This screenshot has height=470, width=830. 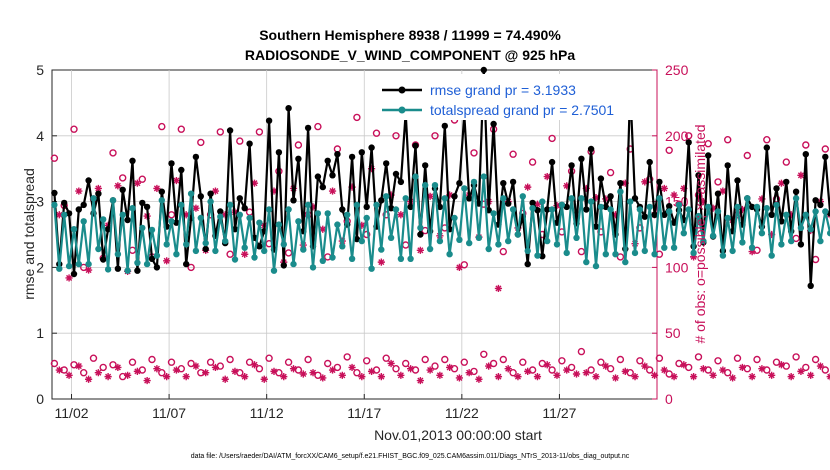 I want to click on x-tick-label: 11/12, so click(x=267, y=413).